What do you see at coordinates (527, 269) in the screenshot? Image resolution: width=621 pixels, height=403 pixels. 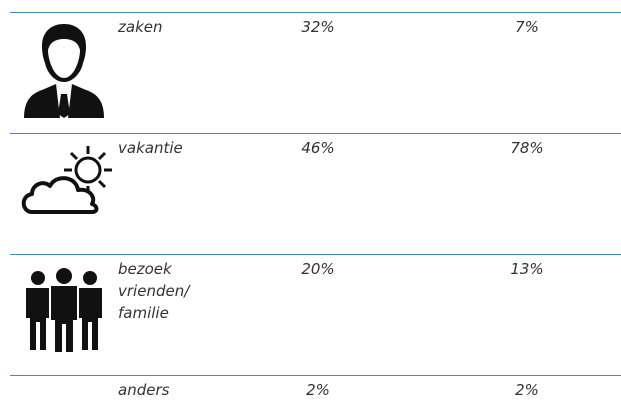 I see `share-value: 13%` at bounding box center [527, 269].